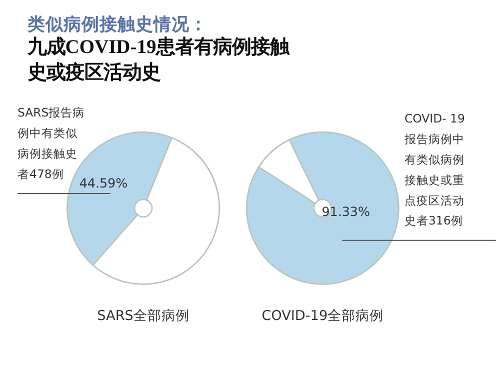  What do you see at coordinates (323, 316) in the screenshot?
I see `text: COVID-19全部病例` at bounding box center [323, 316].